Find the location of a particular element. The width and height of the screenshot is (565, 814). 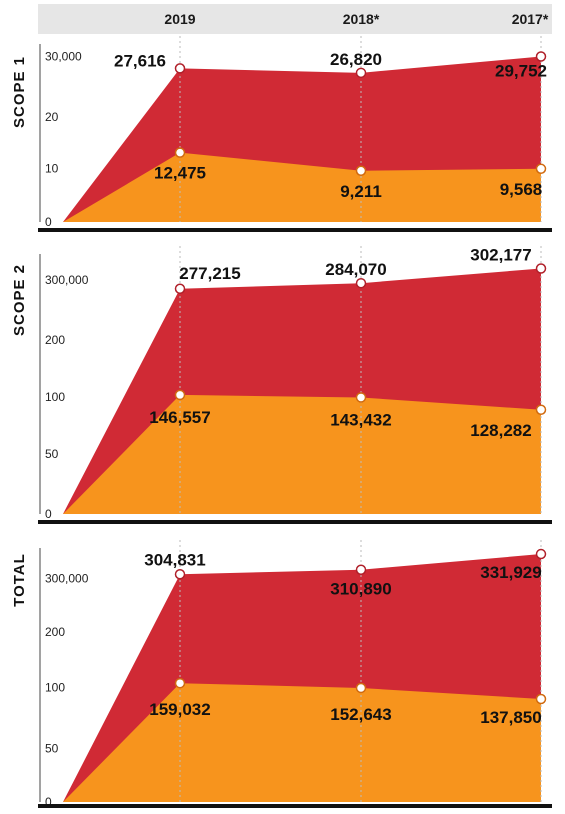

panel-title: SCOPE 1 is located at coordinates (19, 92).